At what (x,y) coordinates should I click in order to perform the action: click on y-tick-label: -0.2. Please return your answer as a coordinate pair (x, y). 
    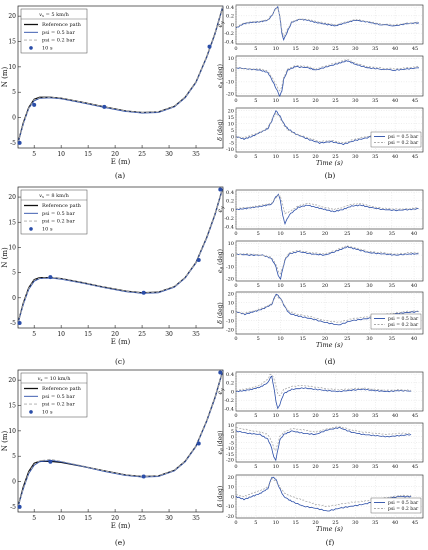
    Looking at the image, I should click on (229, 401).